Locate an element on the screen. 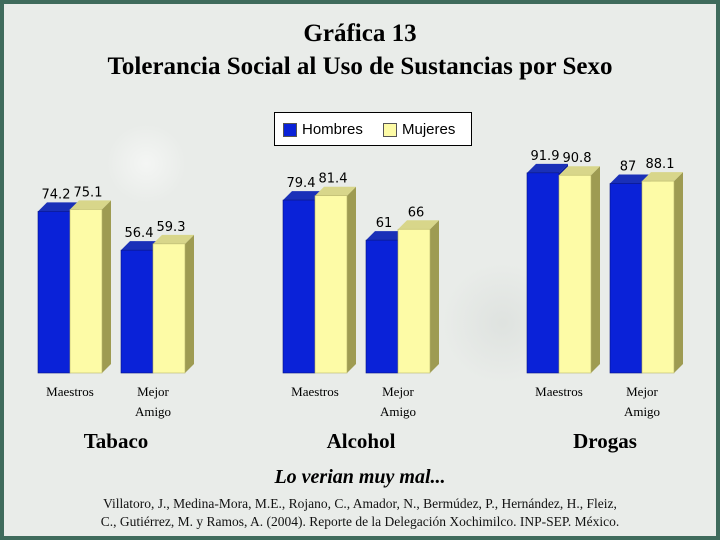 The height and width of the screenshot is (540, 720). category-label-tabaco-1-0: Mejor is located at coordinates (153, 391).